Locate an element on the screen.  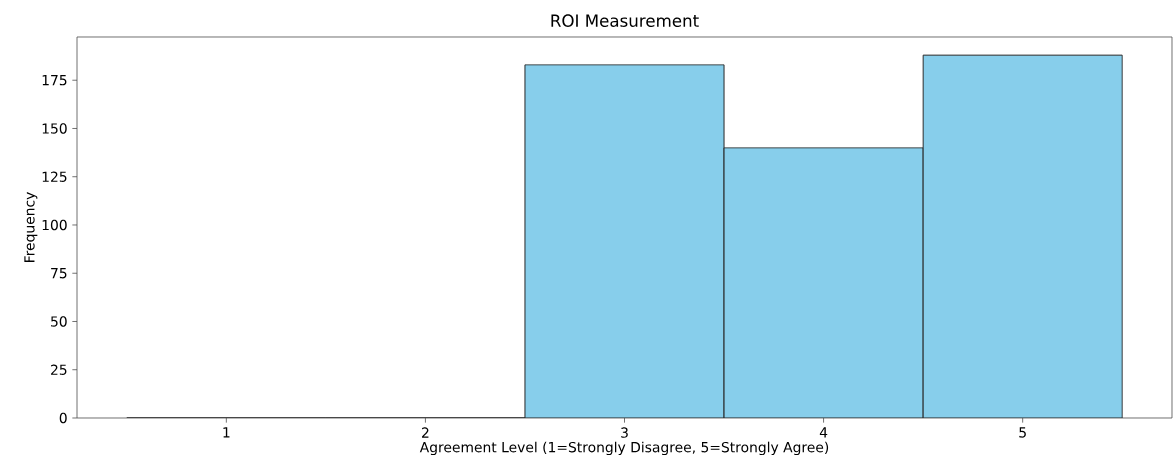
y-tick-label: 75 is located at coordinates (59, 273).